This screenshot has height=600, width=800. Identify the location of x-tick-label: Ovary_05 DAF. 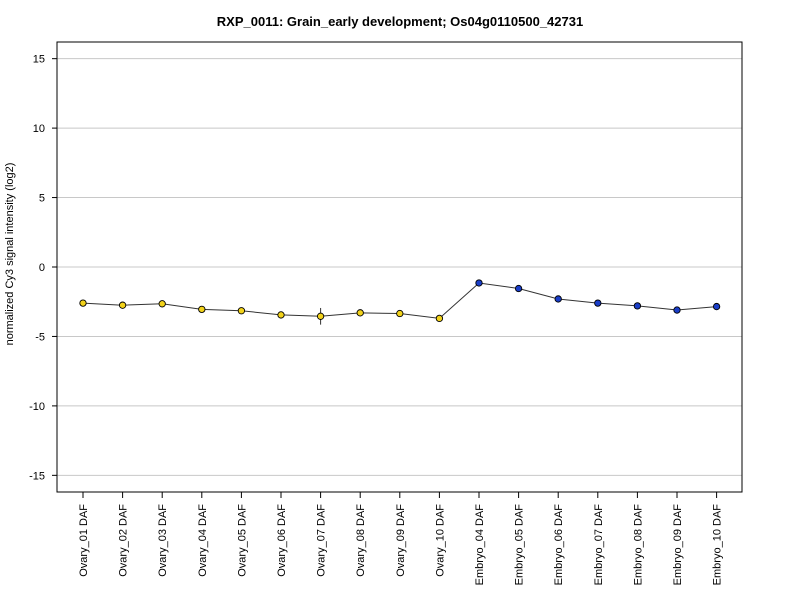
(242, 540).